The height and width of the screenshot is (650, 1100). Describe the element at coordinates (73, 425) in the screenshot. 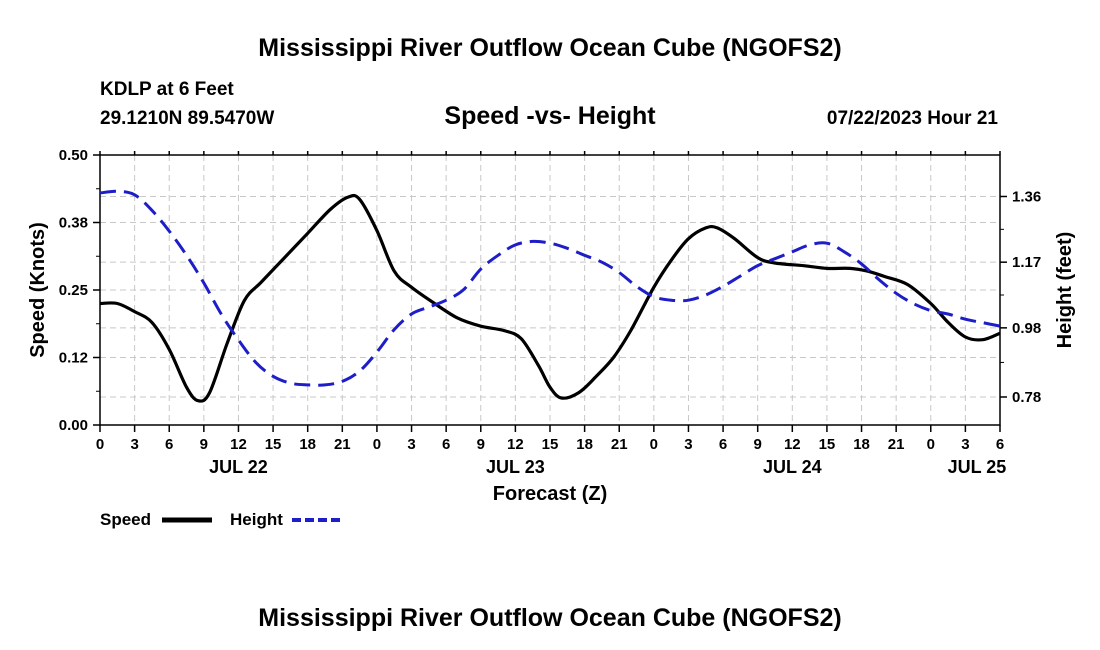

I see `y-left-tick-label: 0.00` at that location.